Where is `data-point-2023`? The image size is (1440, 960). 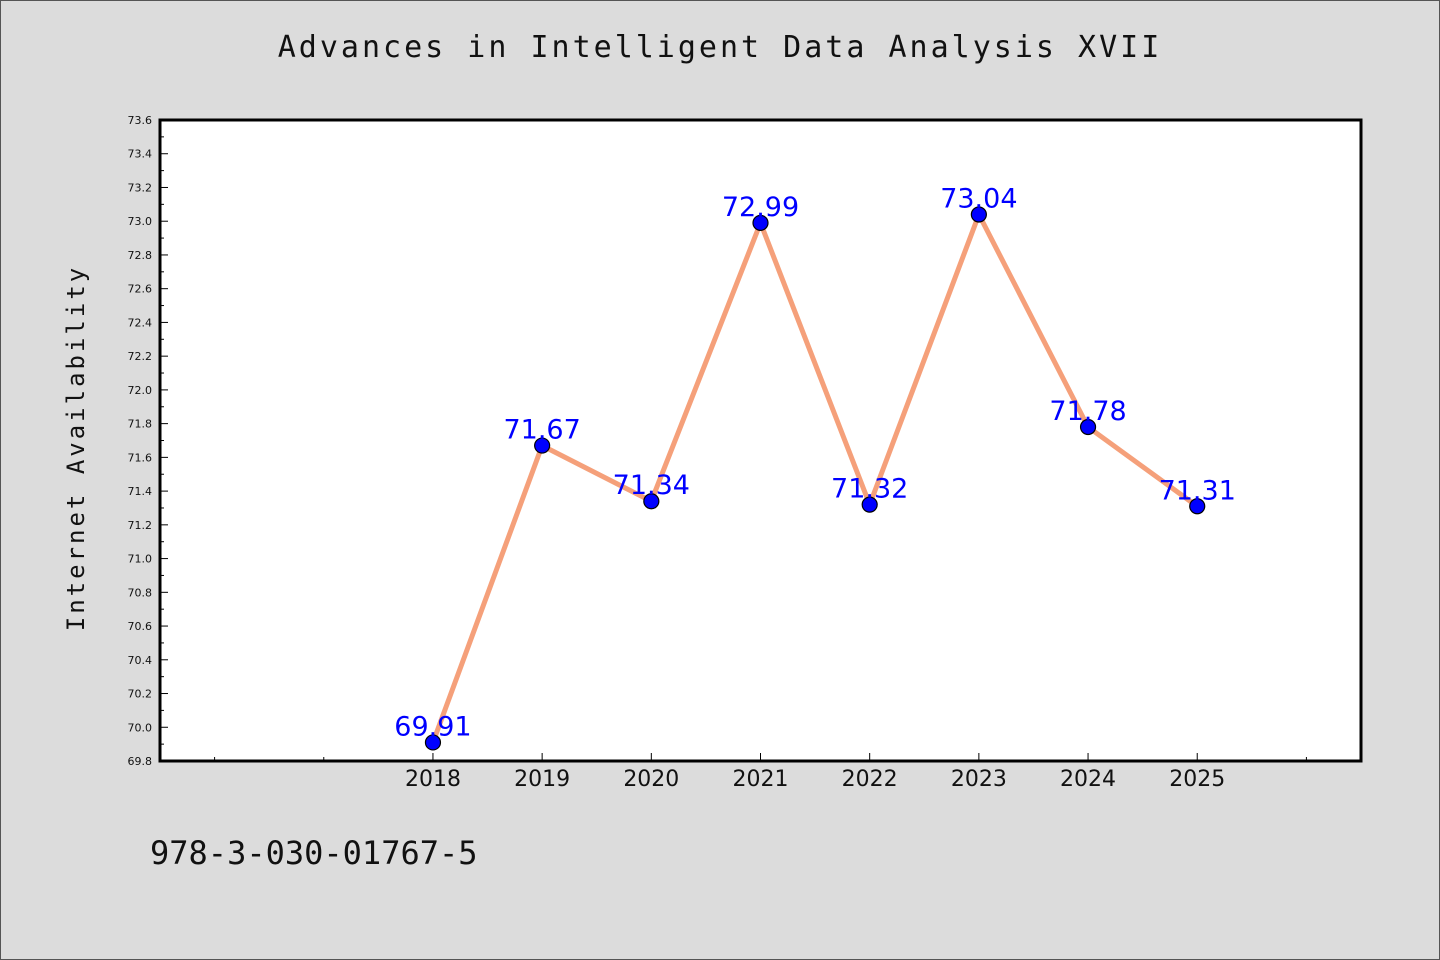
data-point-2023 is located at coordinates (978, 214).